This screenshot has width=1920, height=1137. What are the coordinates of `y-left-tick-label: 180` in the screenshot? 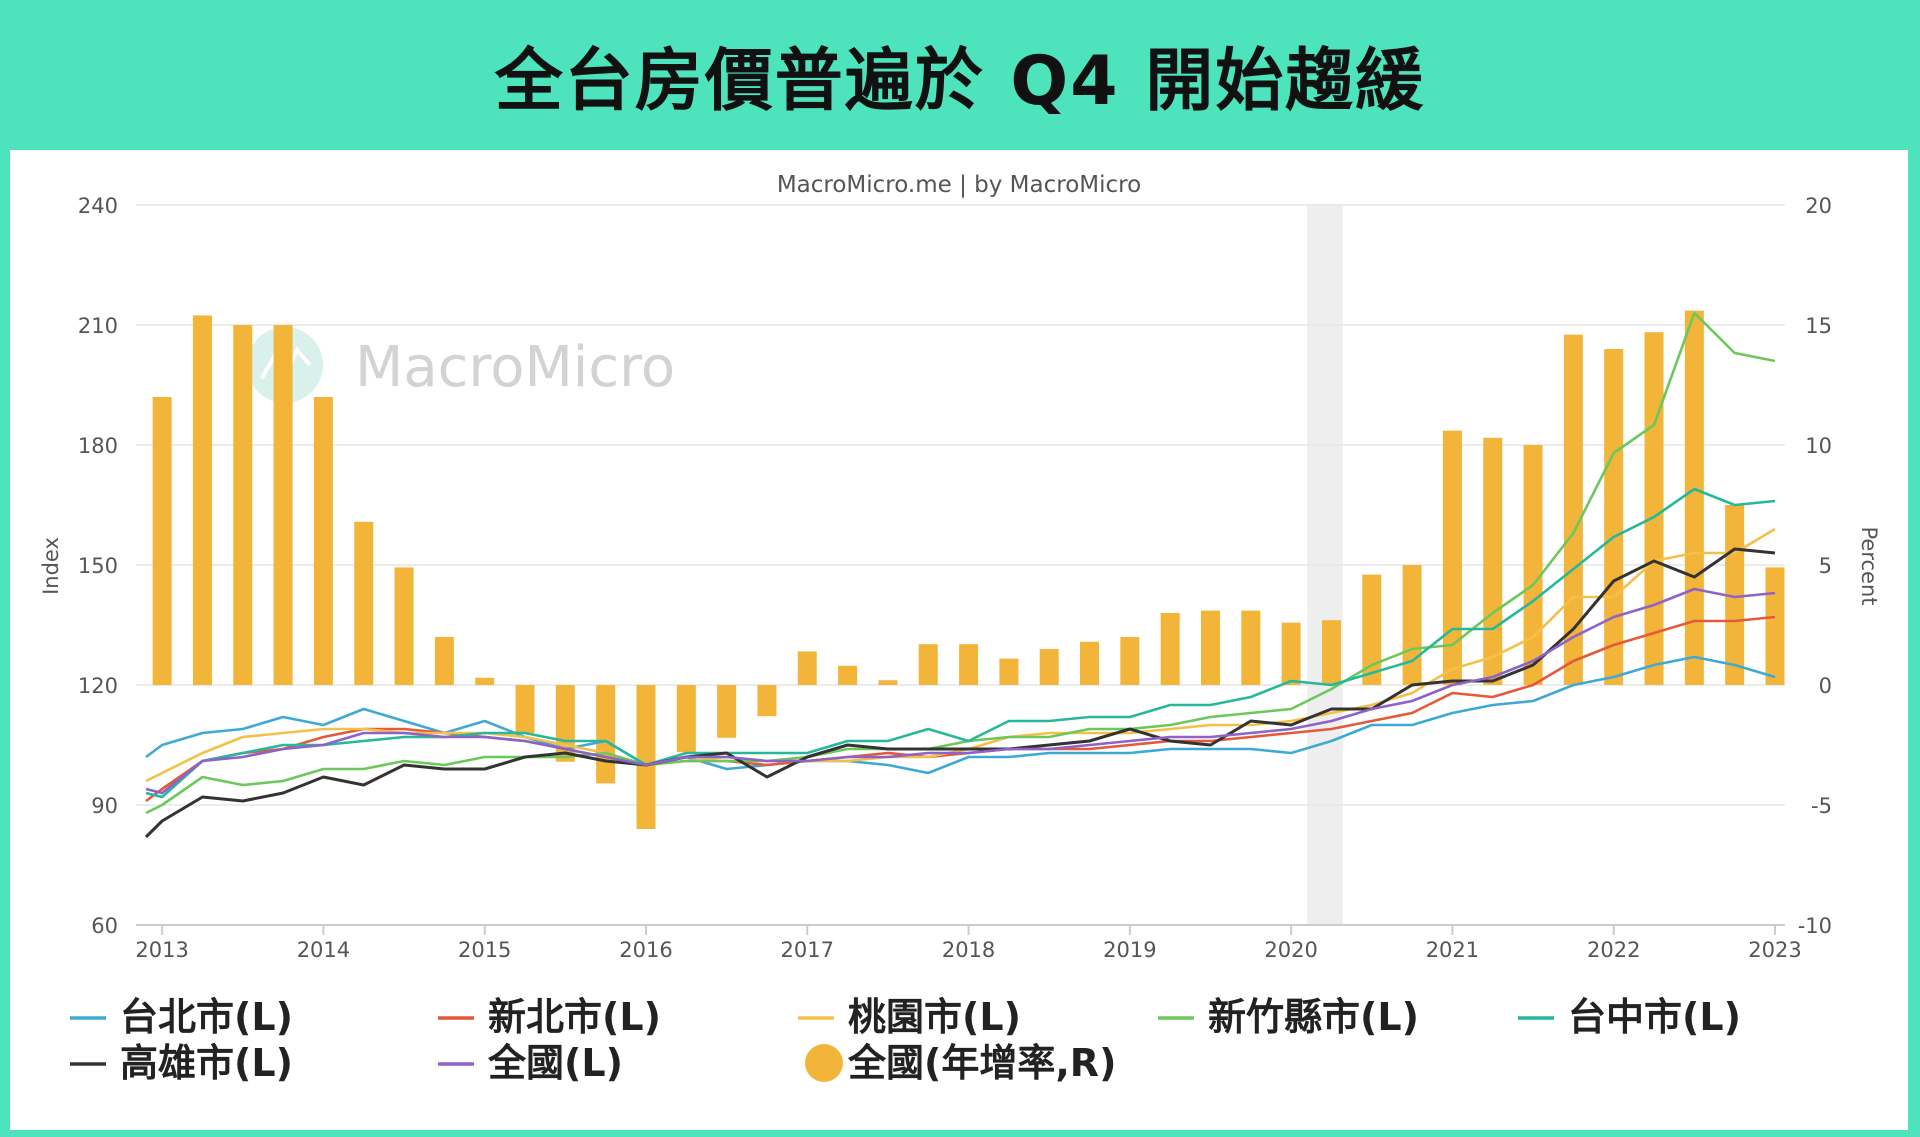 It's located at (98, 446).